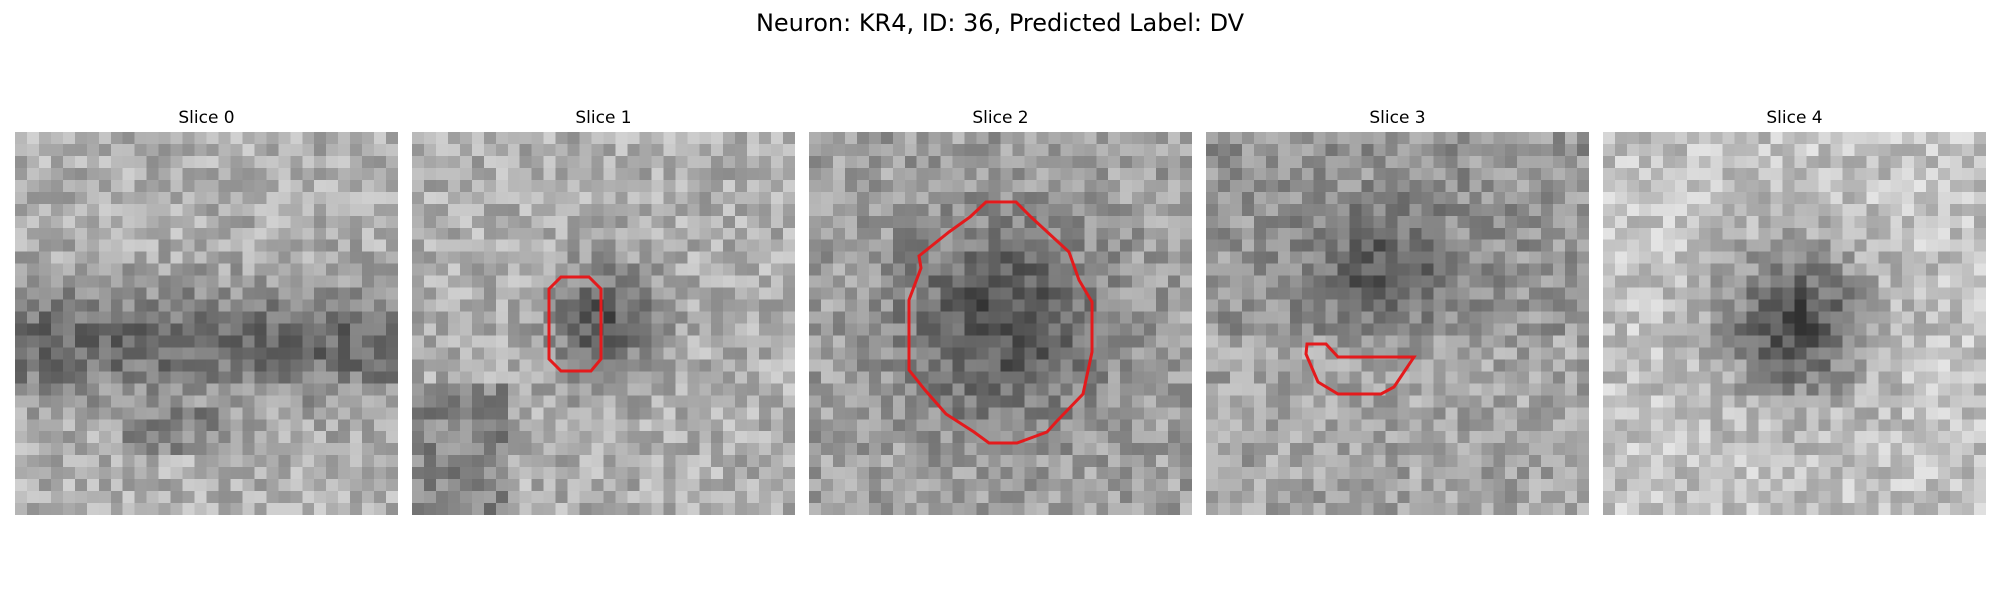 The width and height of the screenshot is (2000, 600). I want to click on slice-panel-4: Slice 4, so click(1794, 310).